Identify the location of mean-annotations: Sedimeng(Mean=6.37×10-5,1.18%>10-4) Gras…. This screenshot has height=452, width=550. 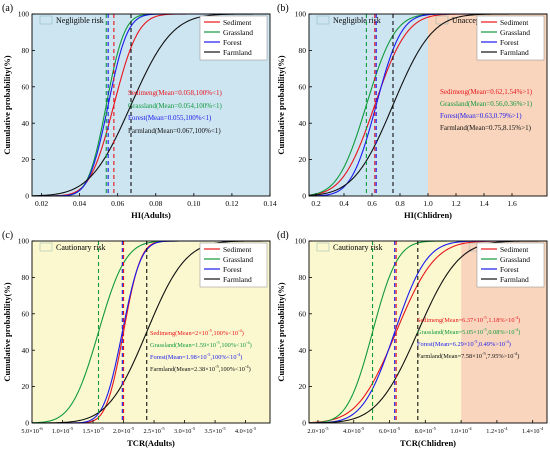
(468, 337).